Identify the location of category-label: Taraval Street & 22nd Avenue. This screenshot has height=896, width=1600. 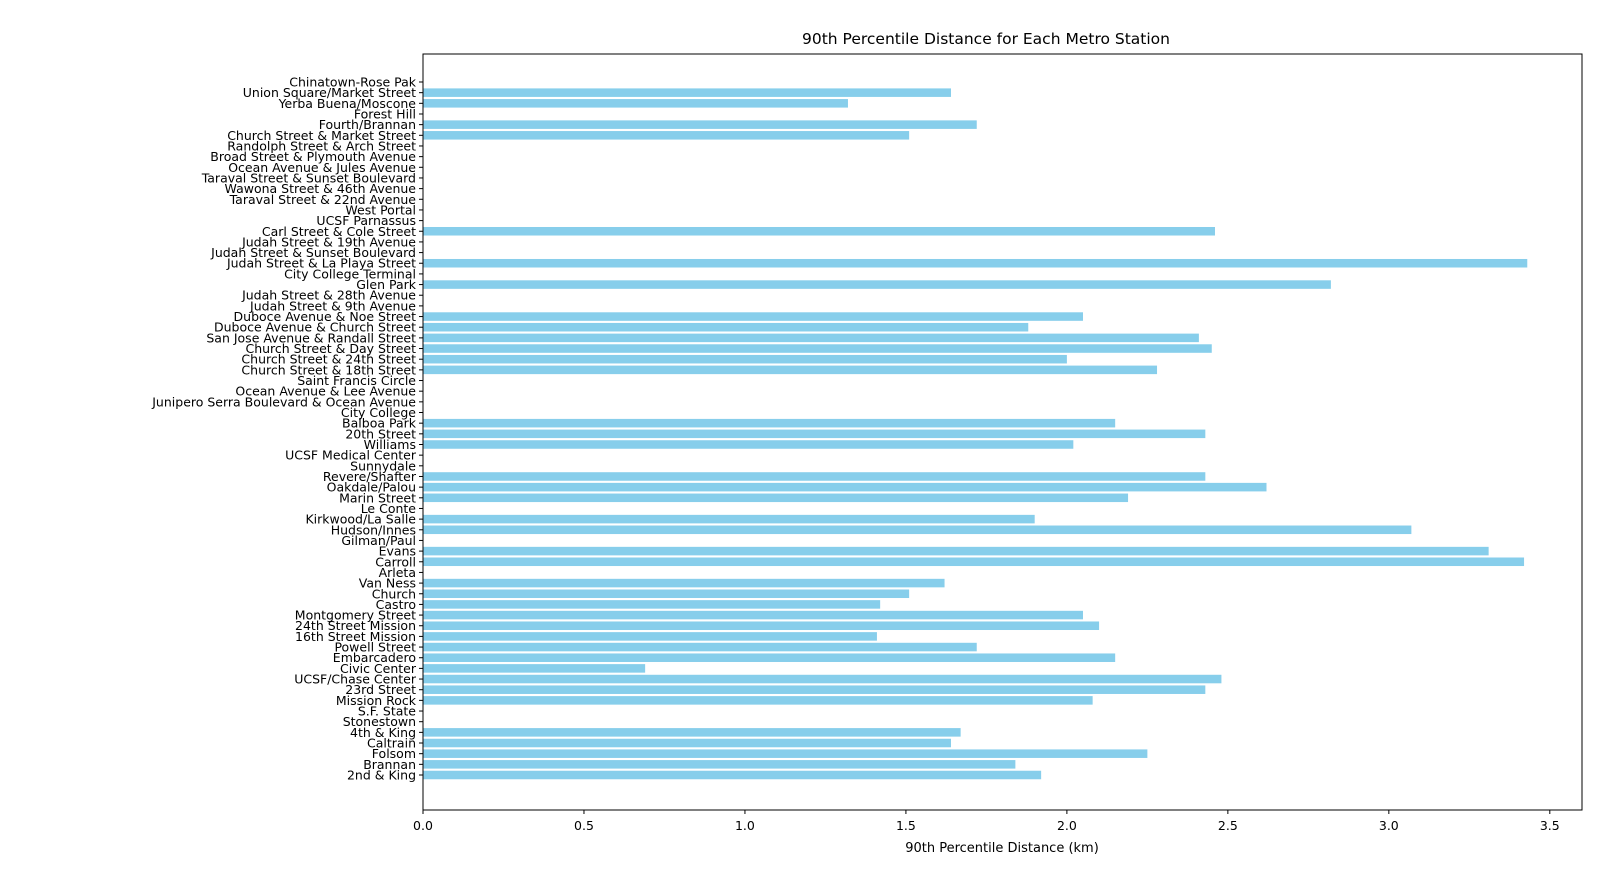
(323, 199).